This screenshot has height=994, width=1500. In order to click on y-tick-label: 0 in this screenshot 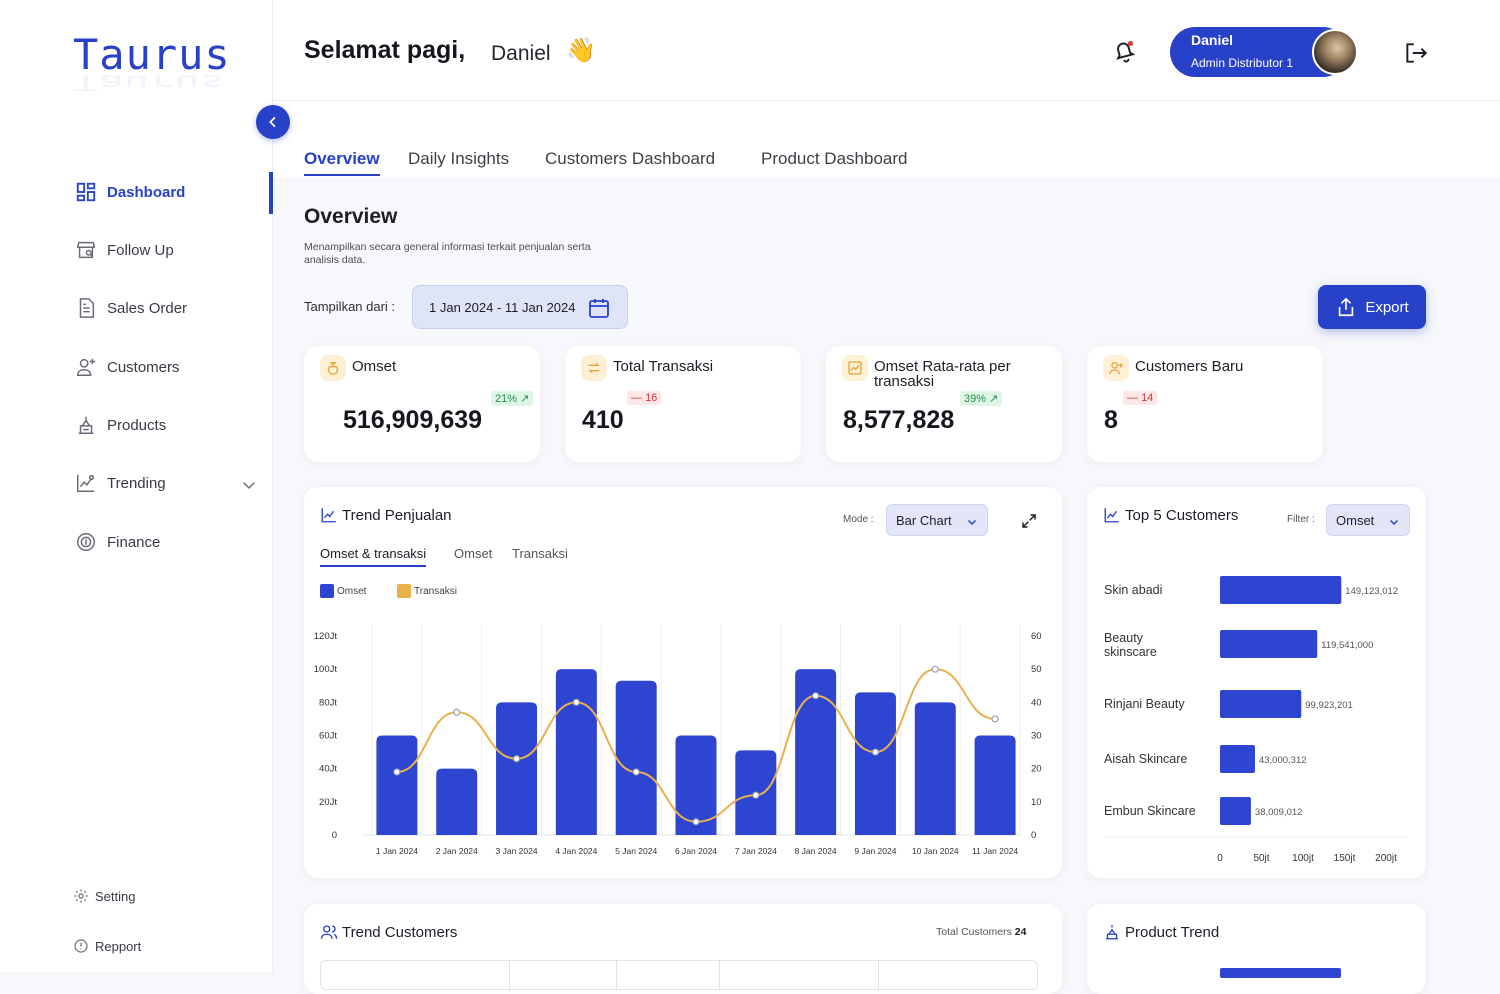, I will do `click(334, 835)`.